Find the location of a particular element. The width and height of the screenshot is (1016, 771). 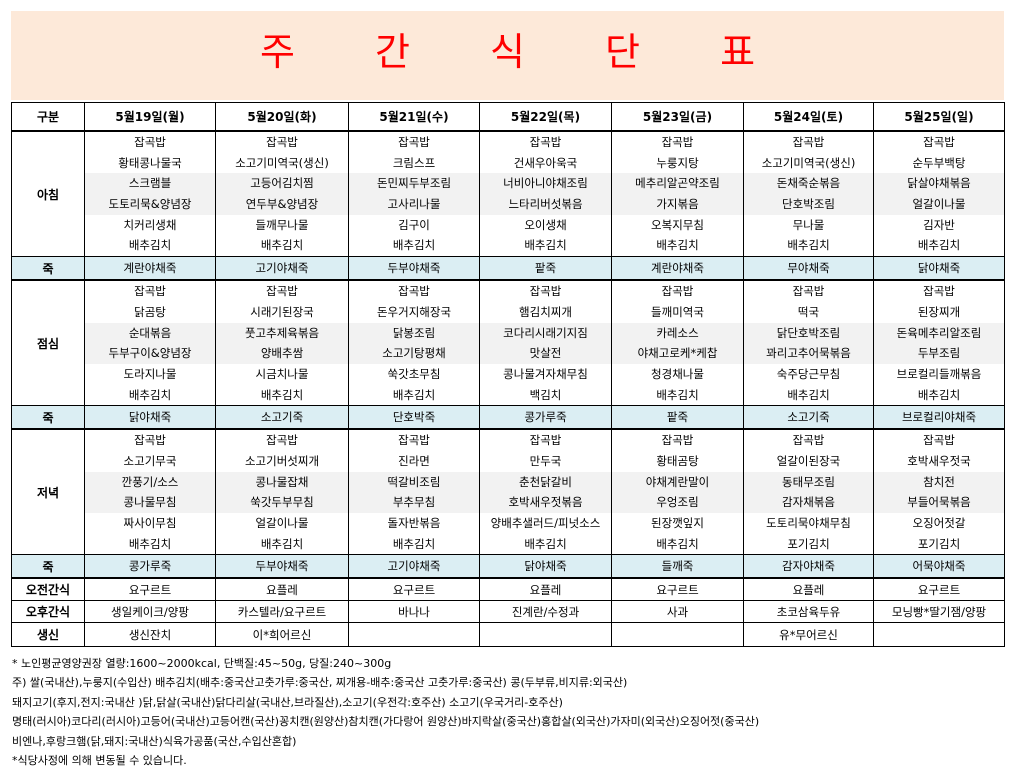

menu-item: 메추리알곤약조림 is located at coordinates (677, 184).